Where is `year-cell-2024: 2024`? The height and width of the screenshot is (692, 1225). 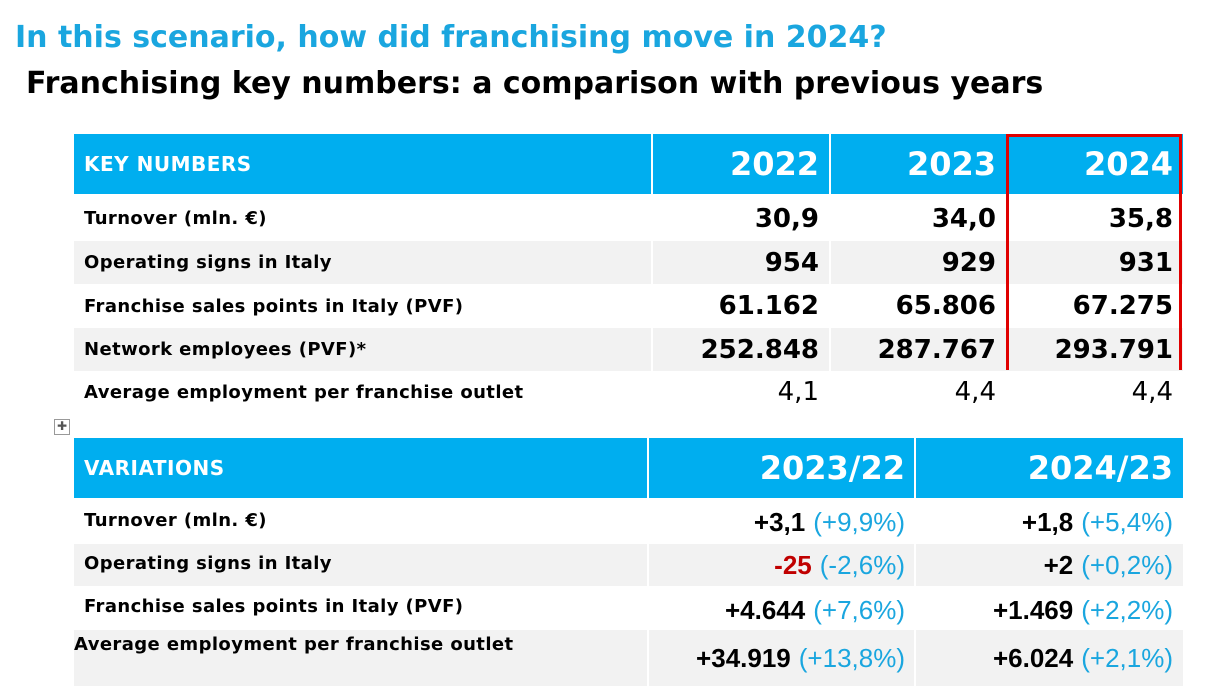 year-cell-2024: 2024 is located at coordinates (1095, 164).